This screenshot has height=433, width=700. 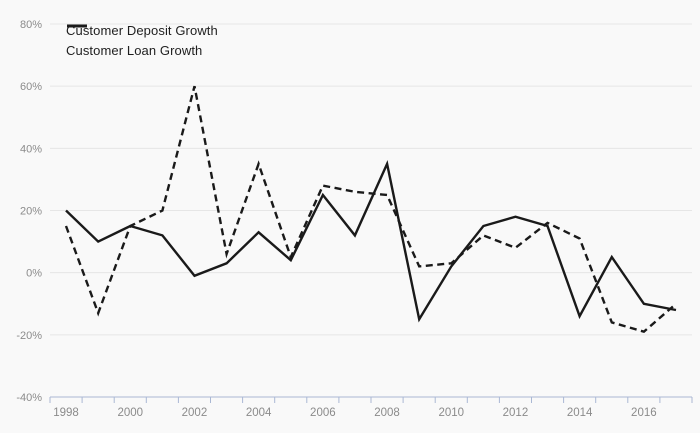 I want to click on legend-label-deposit: Customer Deposit Growth, so click(x=142, y=30).